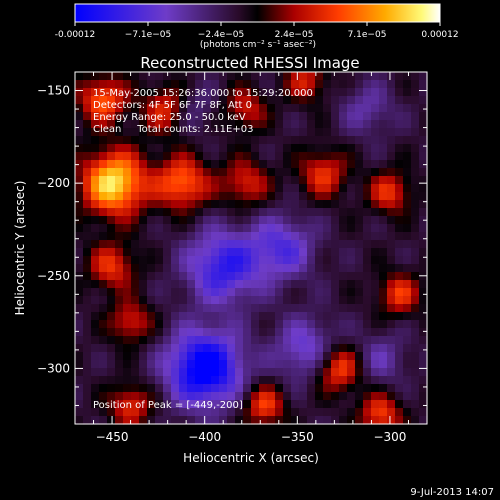 This screenshot has height=500, width=500. I want to click on y-tick-label: −300, so click(53, 368).